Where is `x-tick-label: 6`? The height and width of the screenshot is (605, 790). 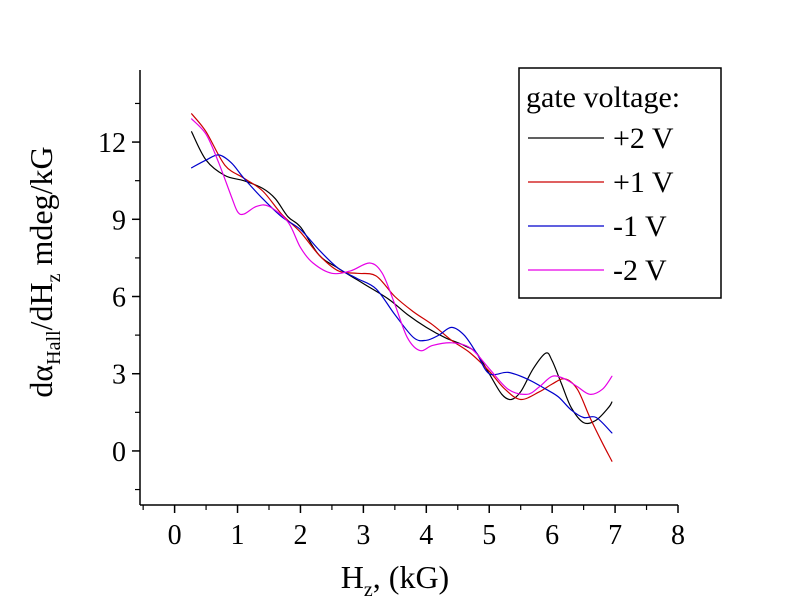
x-tick-label: 6 is located at coordinates (552, 535).